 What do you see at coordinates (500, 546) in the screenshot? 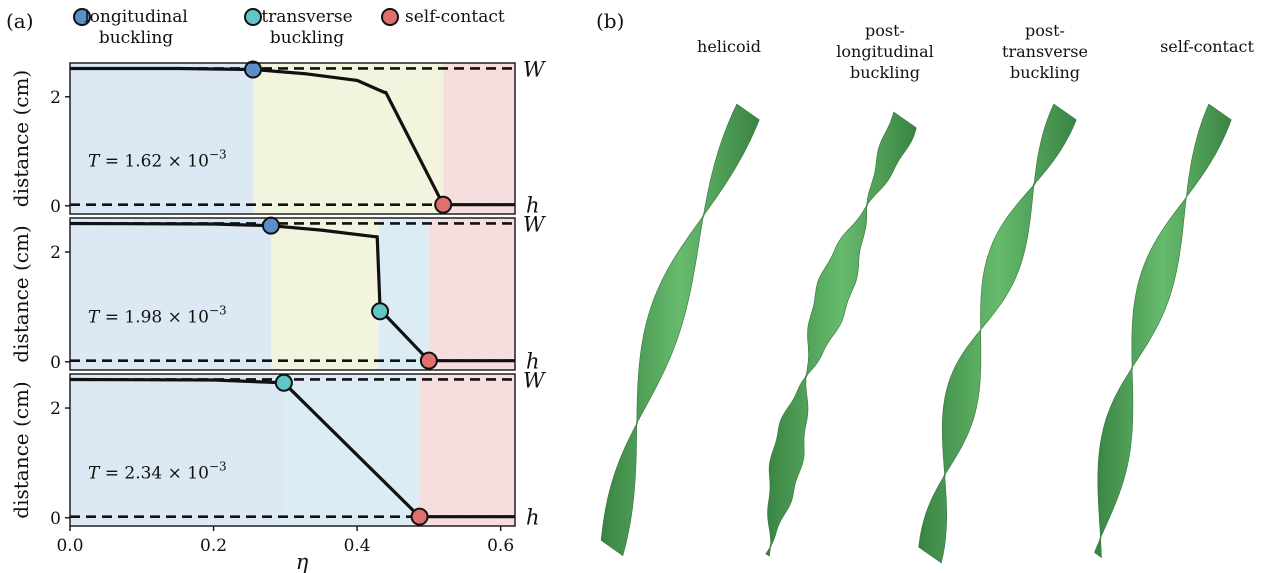
I see `x-tick-label: 0.6` at bounding box center [500, 546].